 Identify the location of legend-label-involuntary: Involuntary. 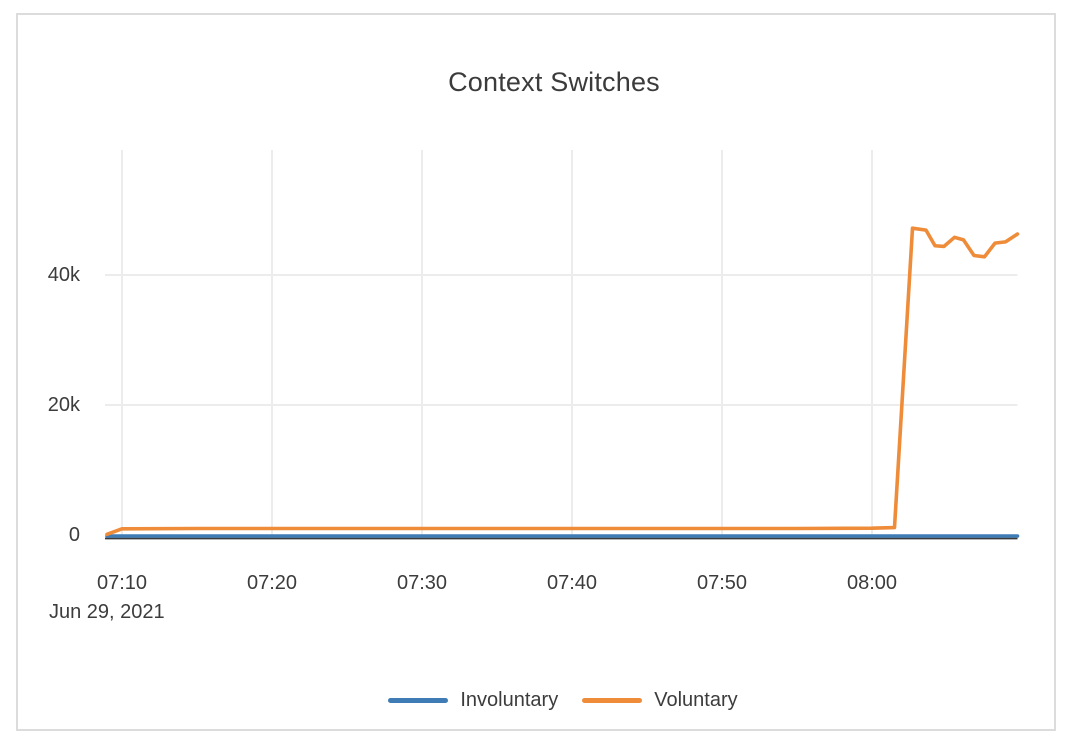
(509, 700).